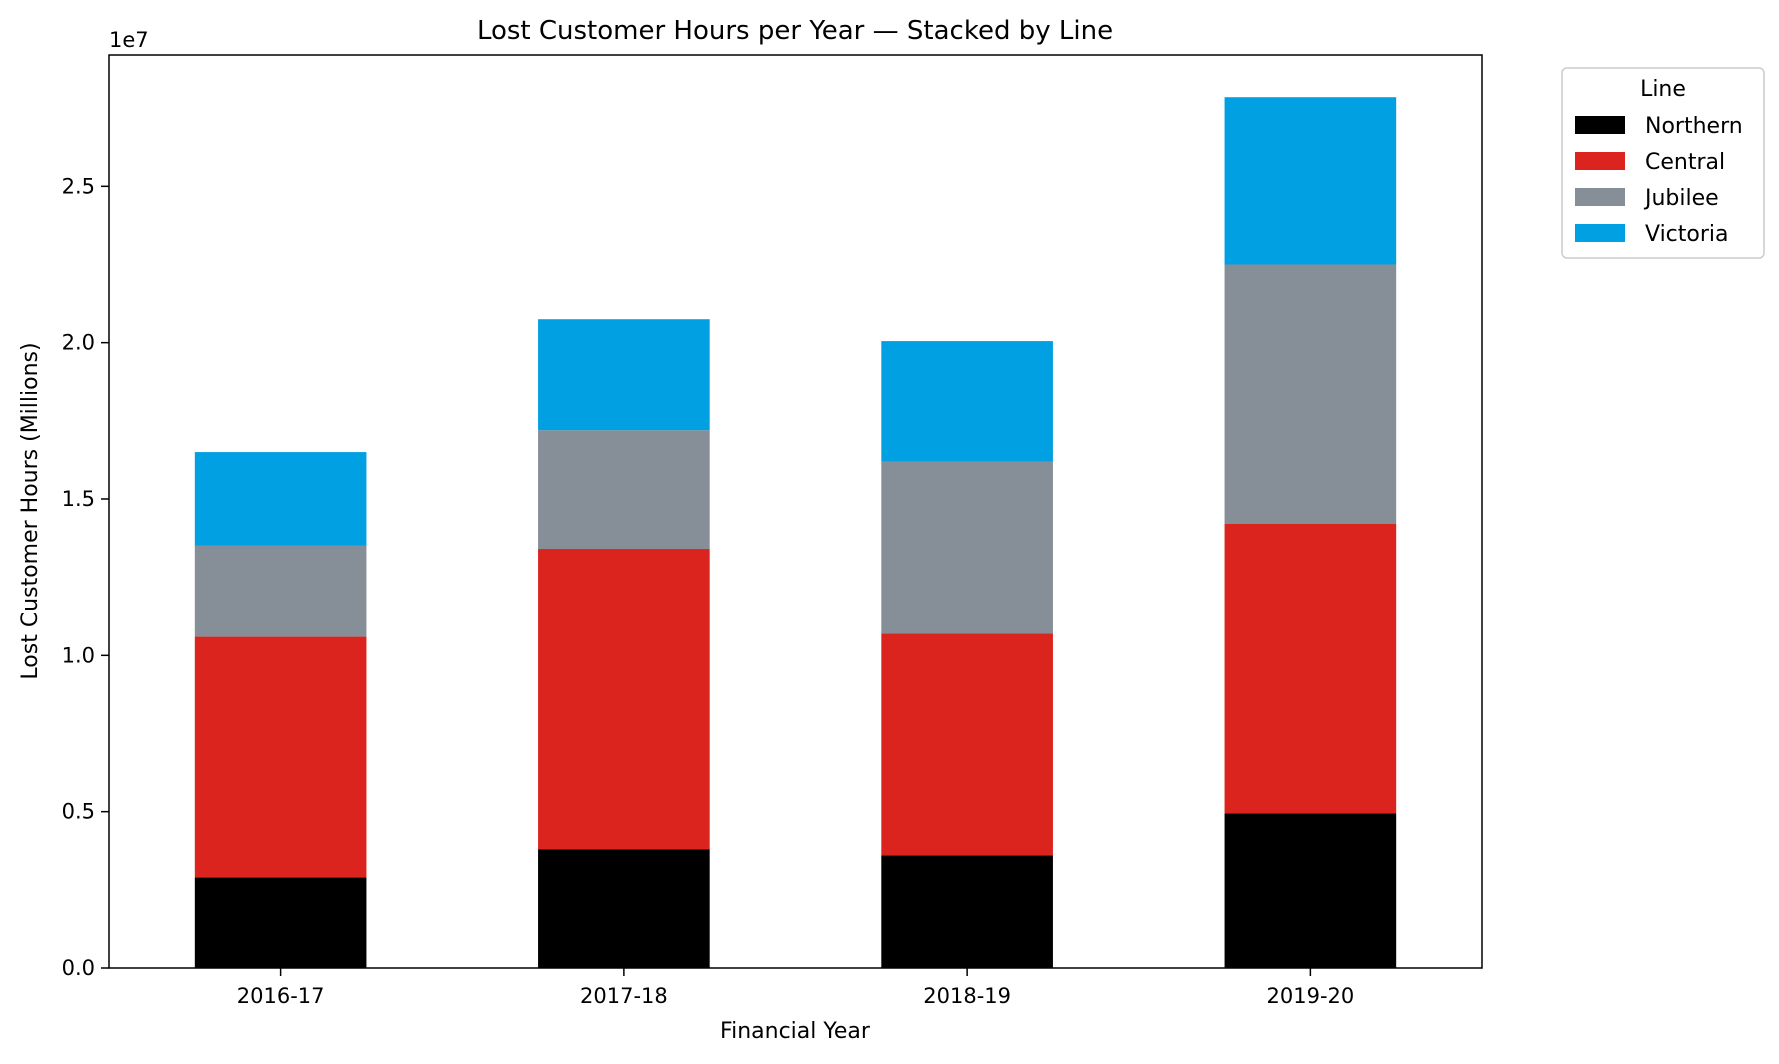 This screenshot has width=1779, height=1064. Describe the element at coordinates (85, 577) in the screenshot. I see `y-axis: 0.0 0.5 1.0 1.5 2.0 2.5` at that location.